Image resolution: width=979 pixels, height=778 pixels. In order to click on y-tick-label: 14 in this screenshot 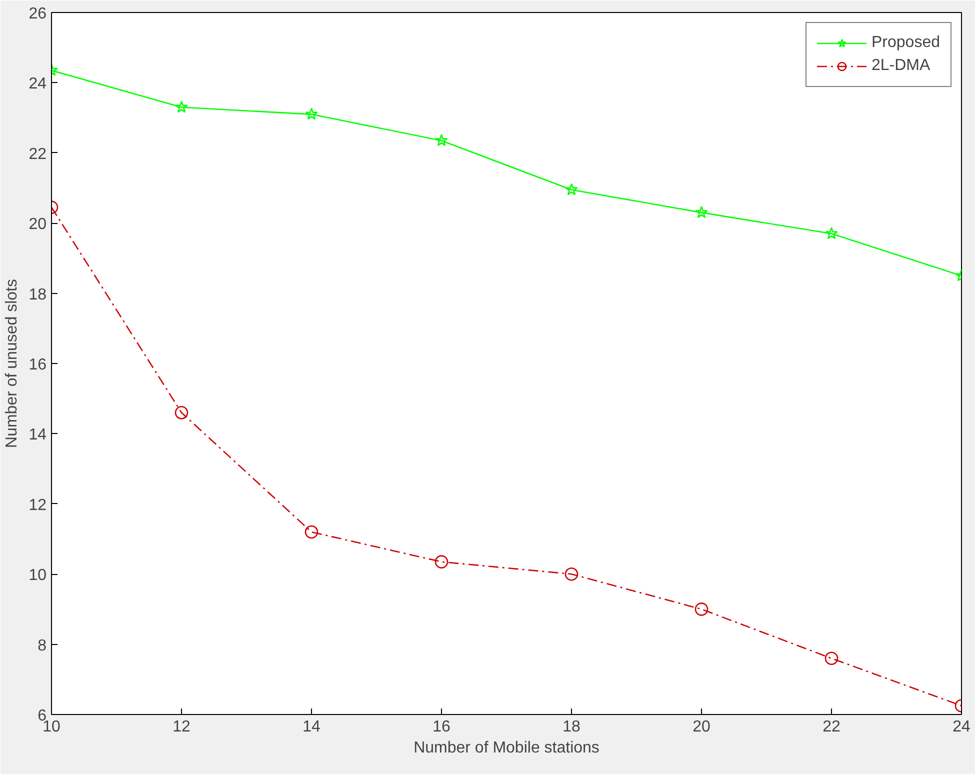, I will do `click(37, 435)`.